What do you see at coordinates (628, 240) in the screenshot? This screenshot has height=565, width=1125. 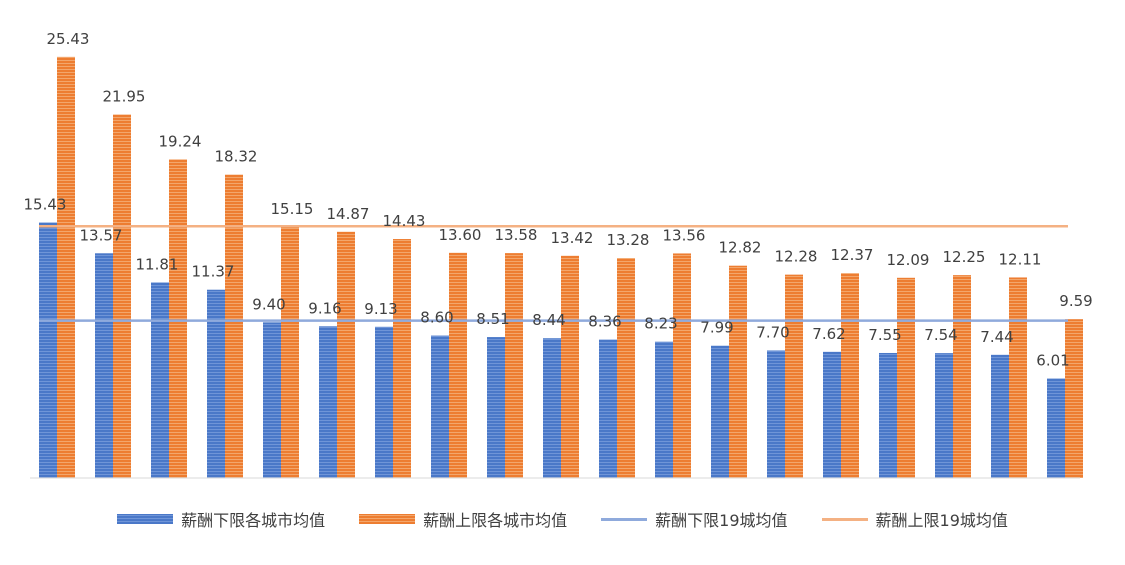 I see `data-label-upper-11: 13.28` at bounding box center [628, 240].